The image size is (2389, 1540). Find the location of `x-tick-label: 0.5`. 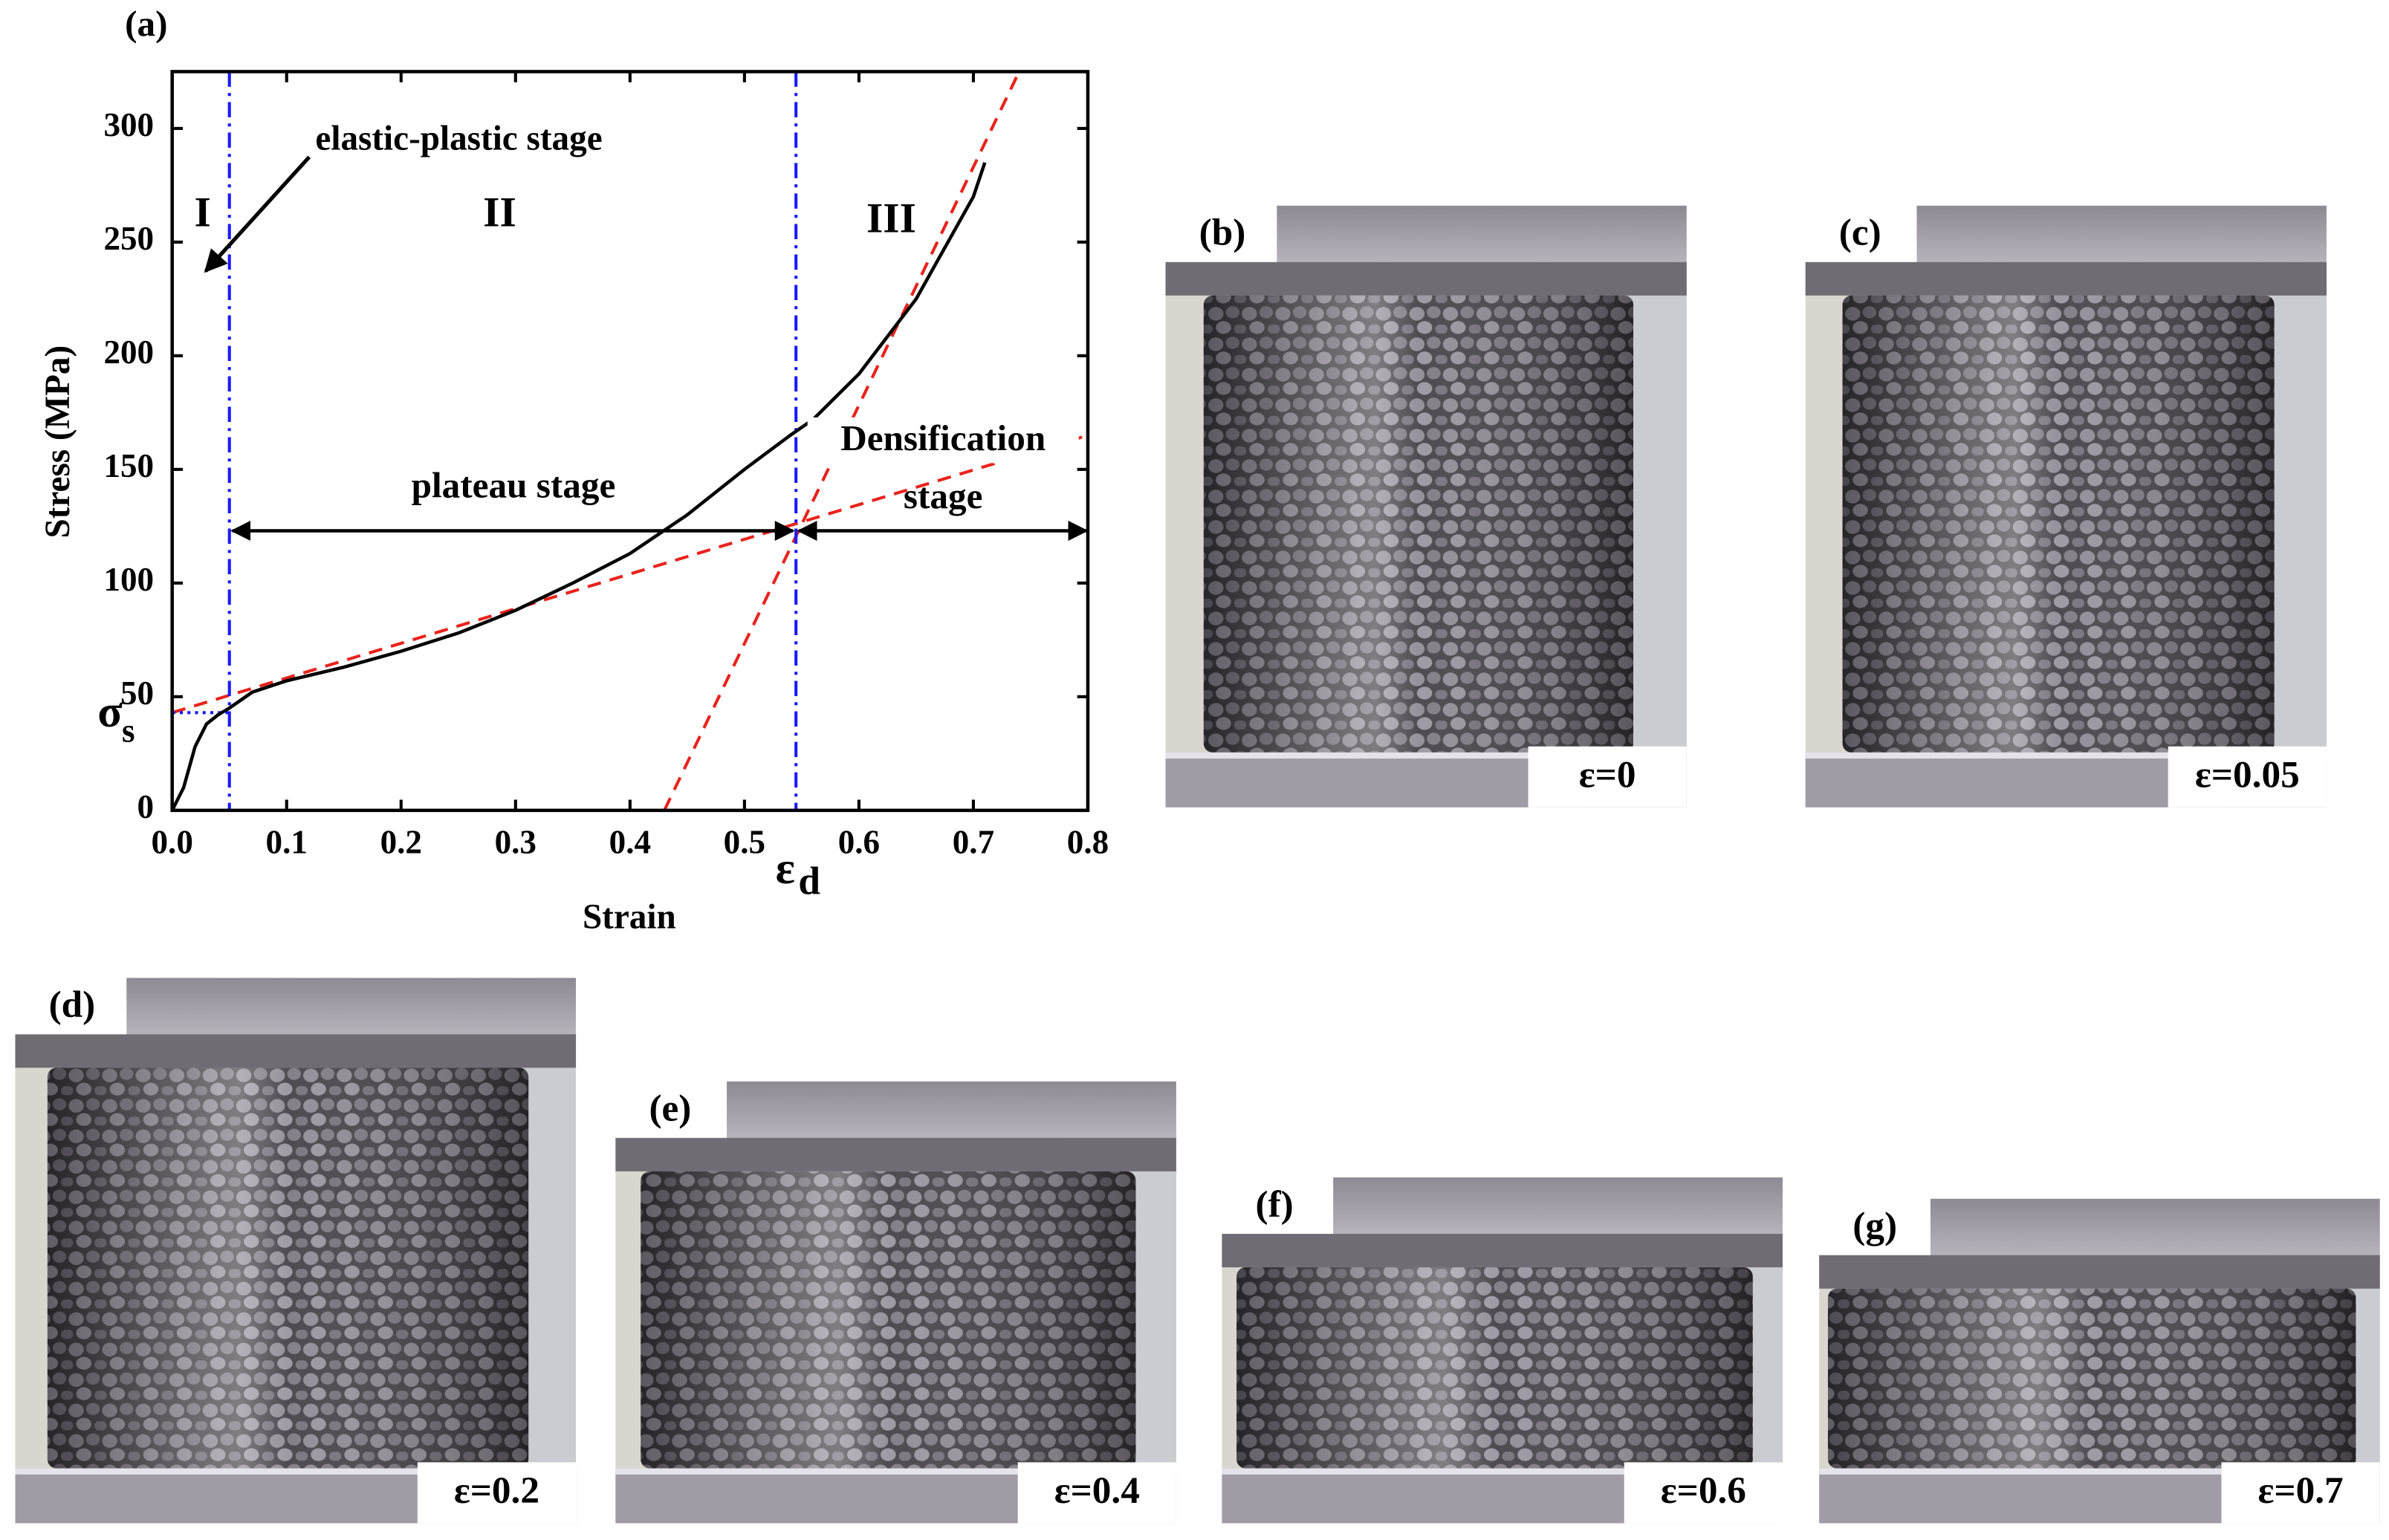

x-tick-label: 0.5 is located at coordinates (745, 841).